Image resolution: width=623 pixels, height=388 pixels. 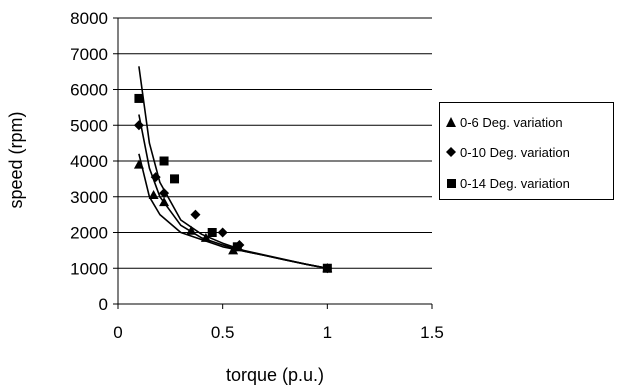 I want to click on y-tick-label: 4000, so click(x=89, y=161).